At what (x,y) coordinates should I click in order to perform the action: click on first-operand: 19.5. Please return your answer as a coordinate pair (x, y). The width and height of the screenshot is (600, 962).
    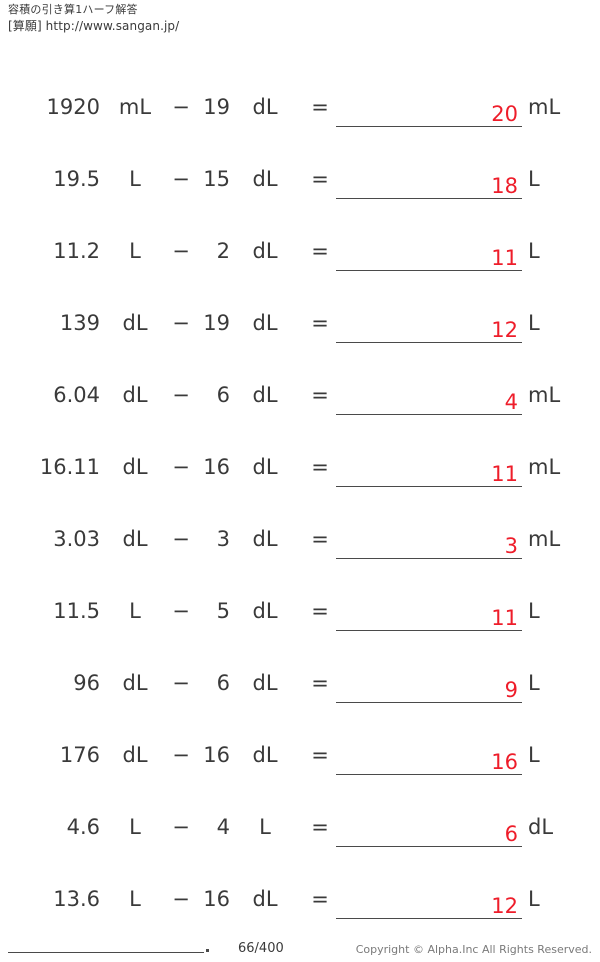
    Looking at the image, I should click on (76, 179).